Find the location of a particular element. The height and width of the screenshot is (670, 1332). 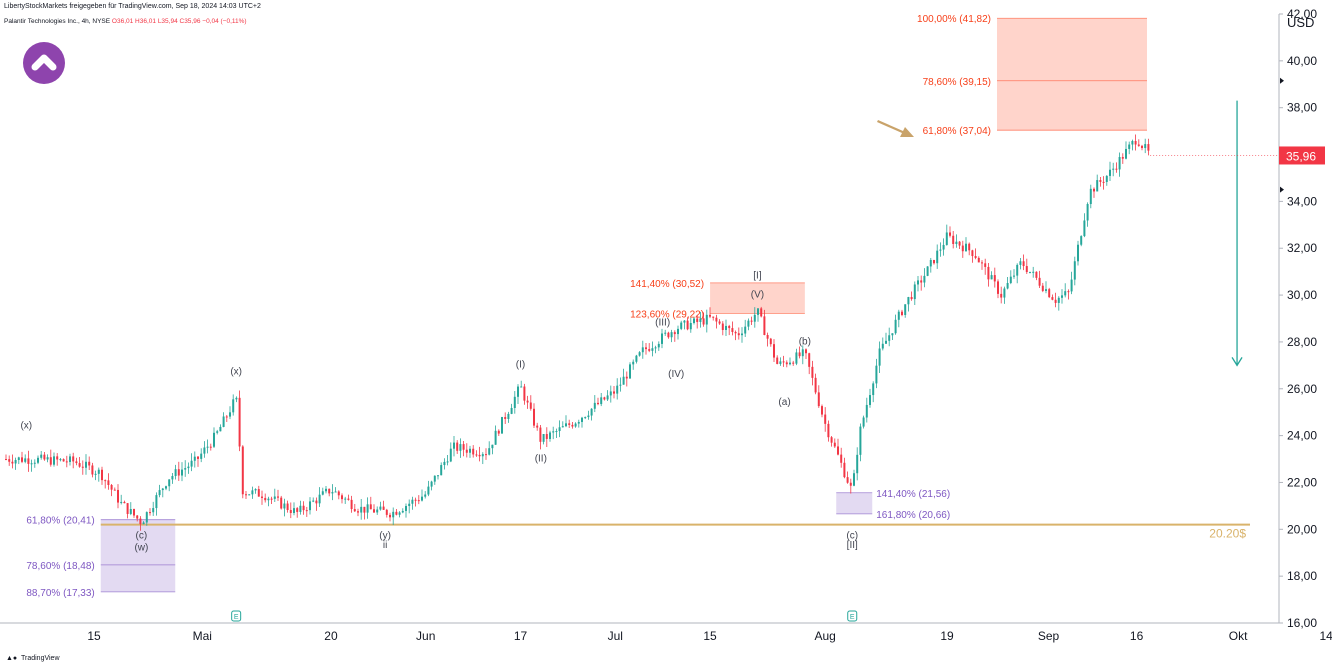

price-tick-label: 20,00 is located at coordinates (1302, 529).